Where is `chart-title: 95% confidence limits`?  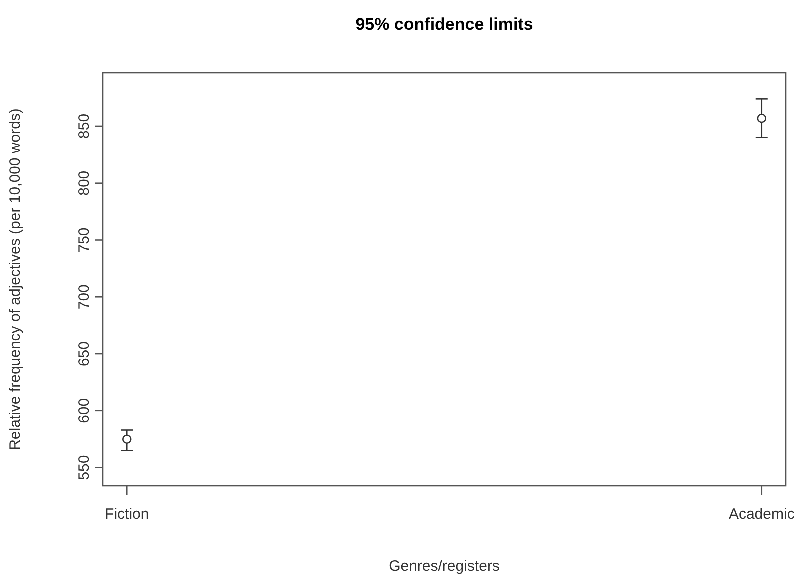
chart-title: 95% confidence limits is located at coordinates (445, 24).